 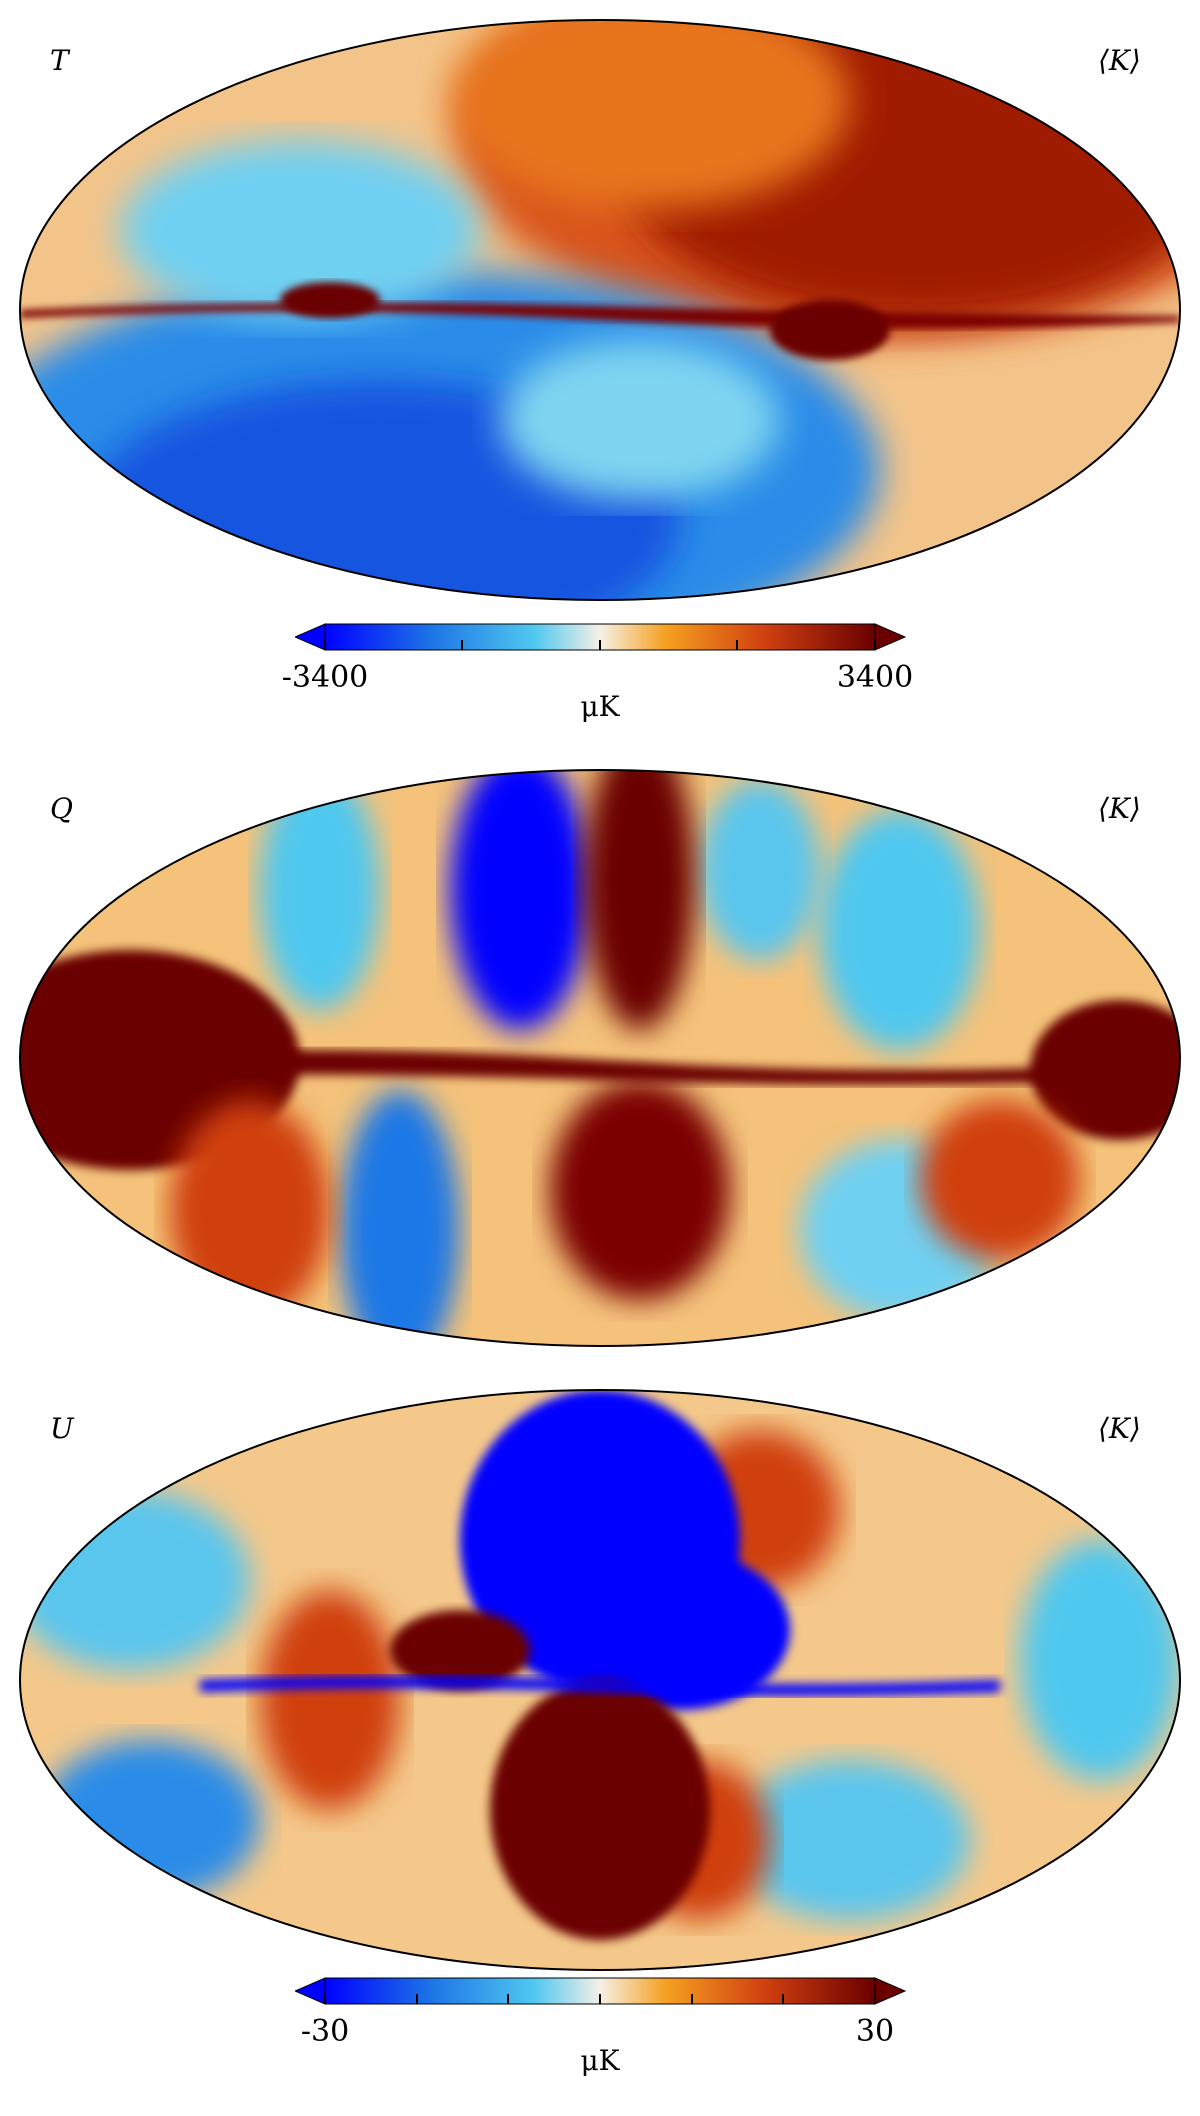 I want to click on stokes-label-q: Q, so click(x=61, y=808).